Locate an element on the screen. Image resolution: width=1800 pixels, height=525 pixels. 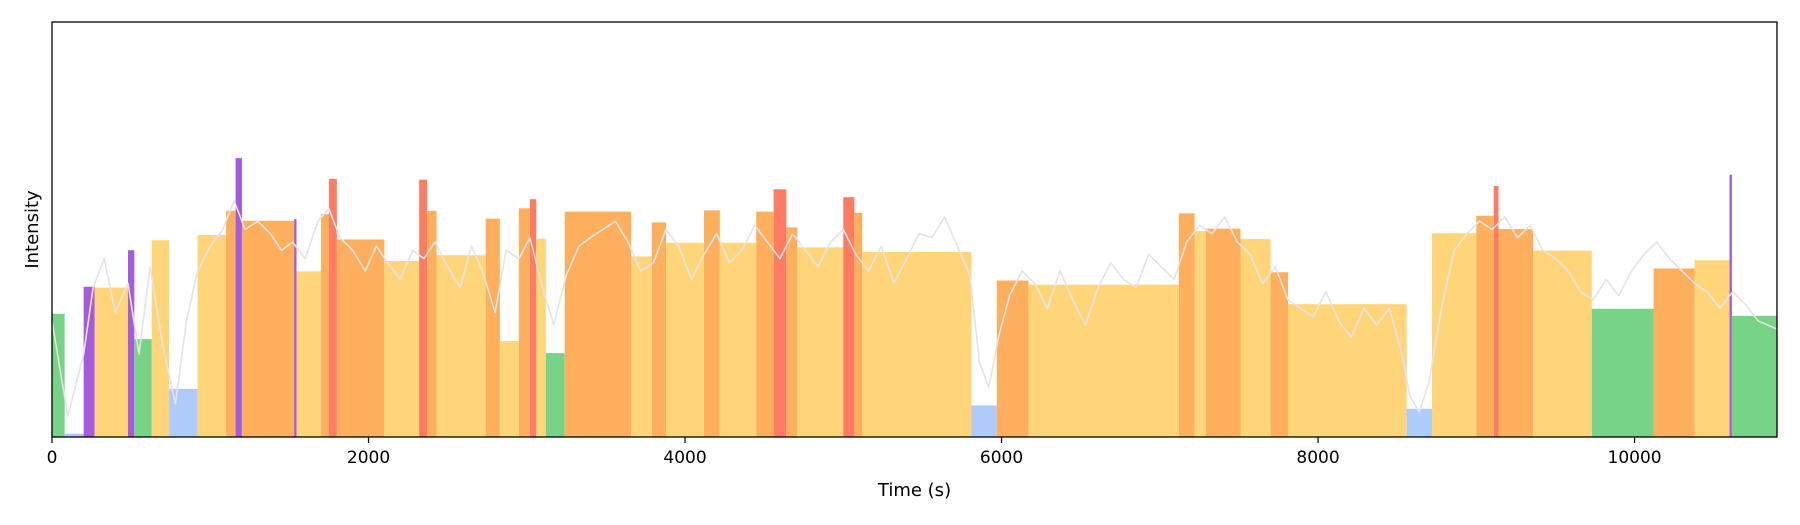
x-axis: 0 2000 4000 6000 8000 10000 is located at coordinates (854, 452).